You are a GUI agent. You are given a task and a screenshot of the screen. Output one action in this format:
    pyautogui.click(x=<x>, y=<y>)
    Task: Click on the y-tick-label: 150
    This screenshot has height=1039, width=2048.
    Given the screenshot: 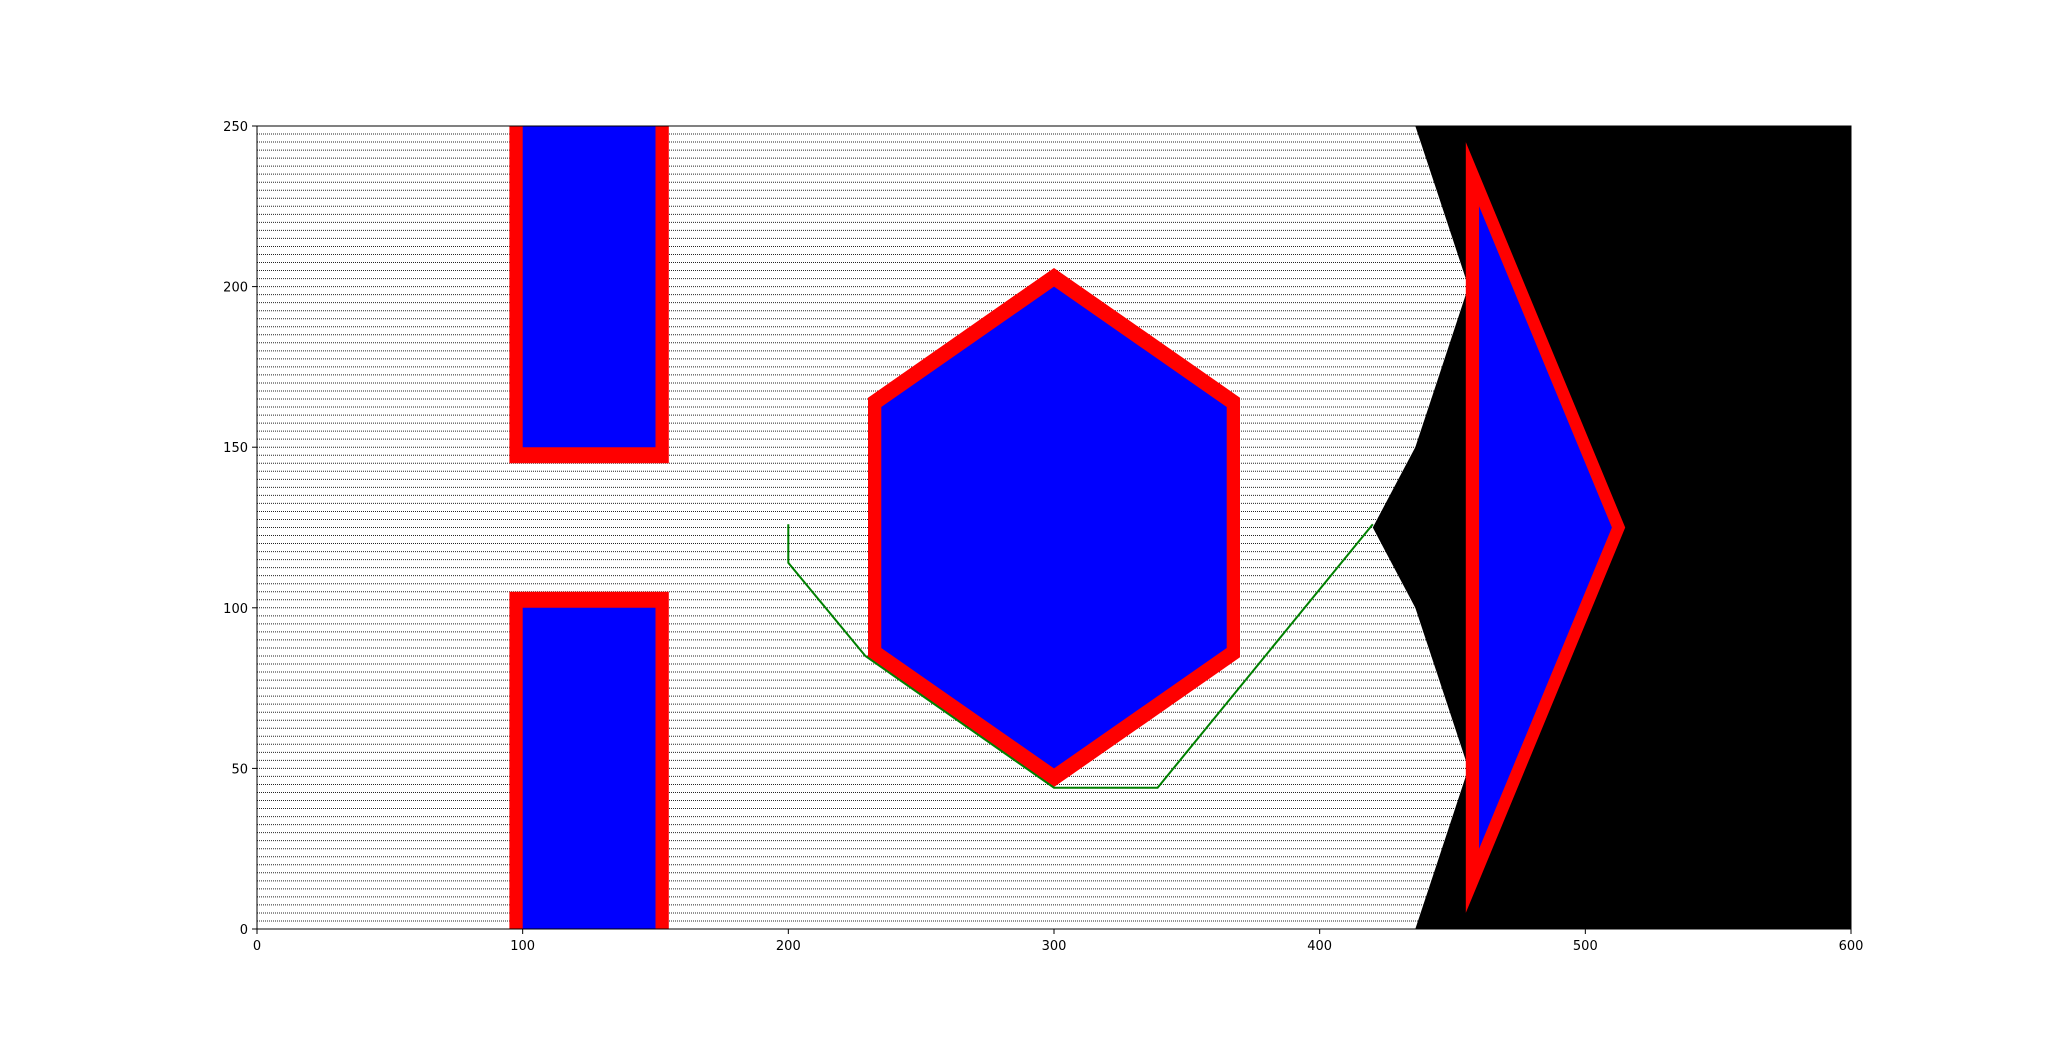 What is the action you would take?
    pyautogui.click(x=235, y=448)
    